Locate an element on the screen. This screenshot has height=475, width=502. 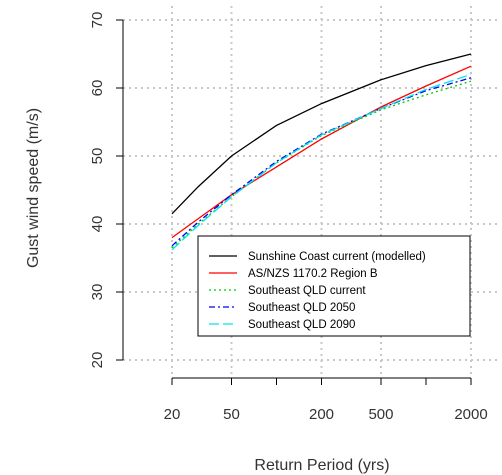
y-axis-title: Gust wind speed (m/s) is located at coordinates (33, 188).